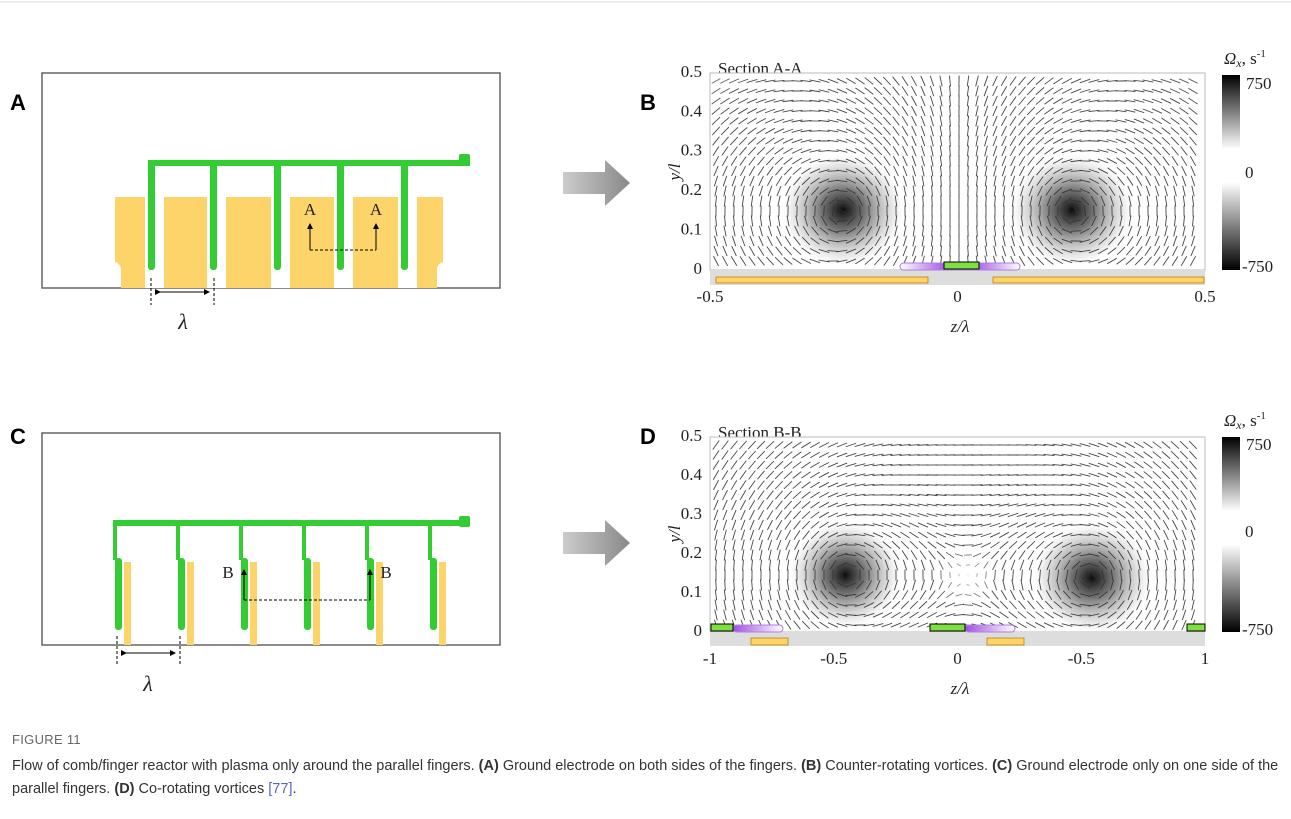 This screenshot has width=1291, height=819. Describe the element at coordinates (691, 591) in the screenshot. I see `y-tick-label: 0.1` at that location.